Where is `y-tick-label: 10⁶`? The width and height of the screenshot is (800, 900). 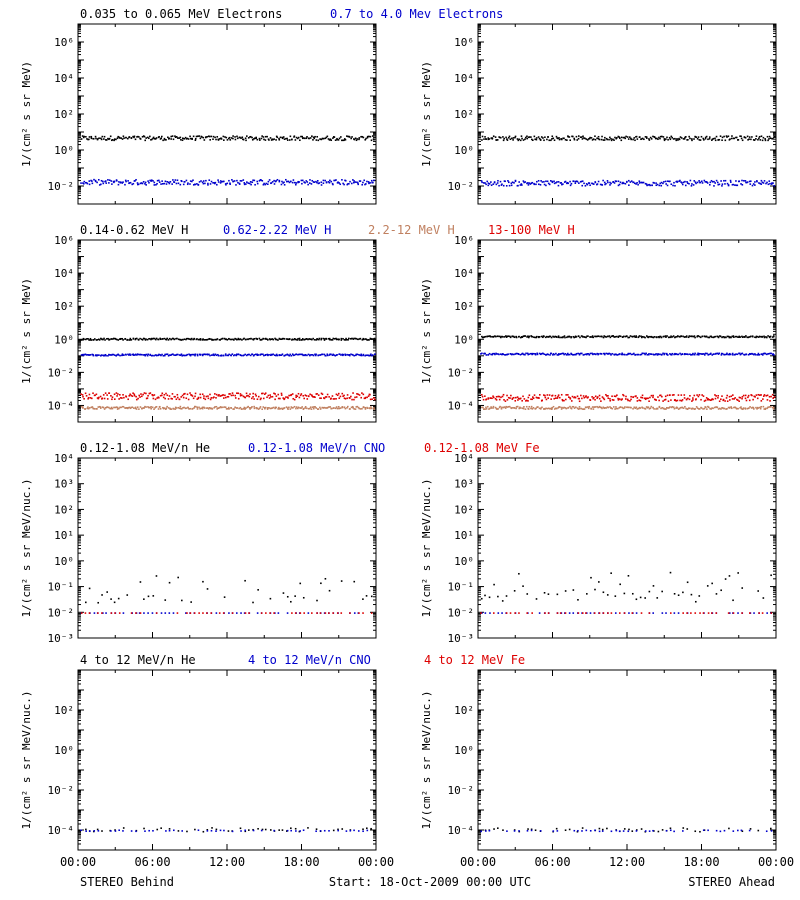 y-tick-label: 10⁶ is located at coordinates (64, 42).